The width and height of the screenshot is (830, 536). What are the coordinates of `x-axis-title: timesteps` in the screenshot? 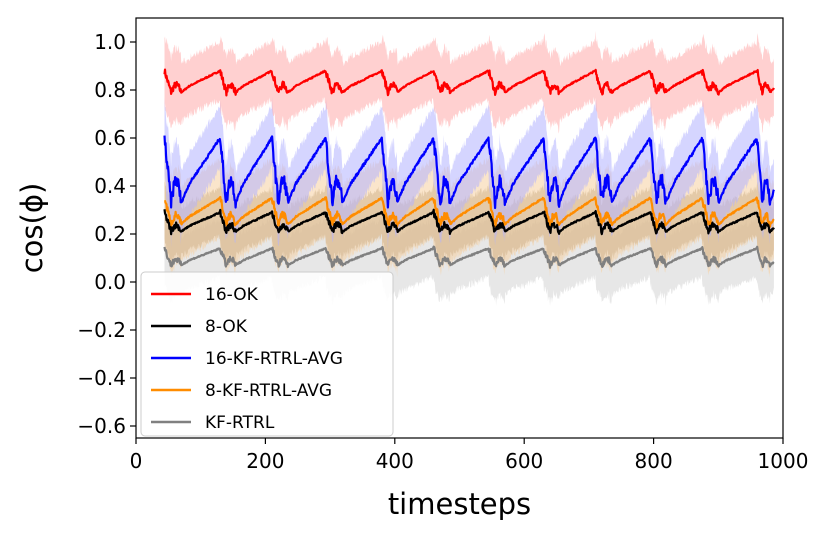 It's located at (459, 504).